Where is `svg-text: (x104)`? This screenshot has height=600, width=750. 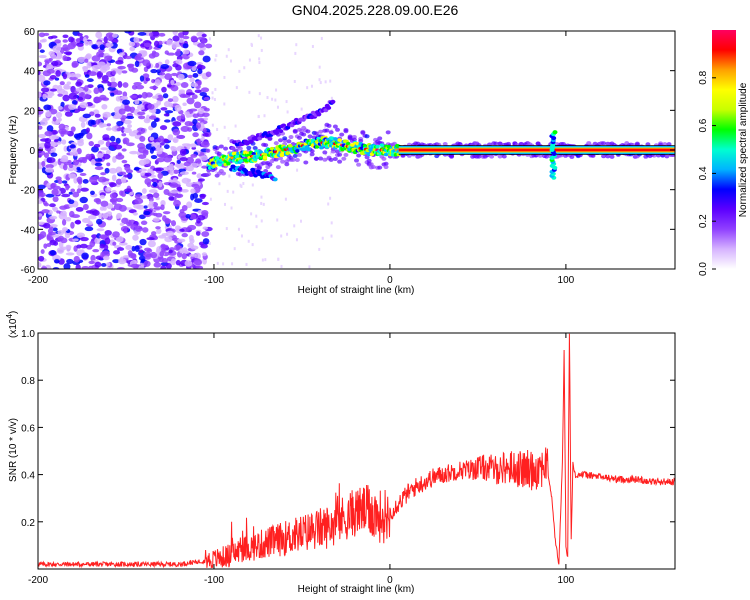
svg-text: (x104) is located at coordinates (12, 324).